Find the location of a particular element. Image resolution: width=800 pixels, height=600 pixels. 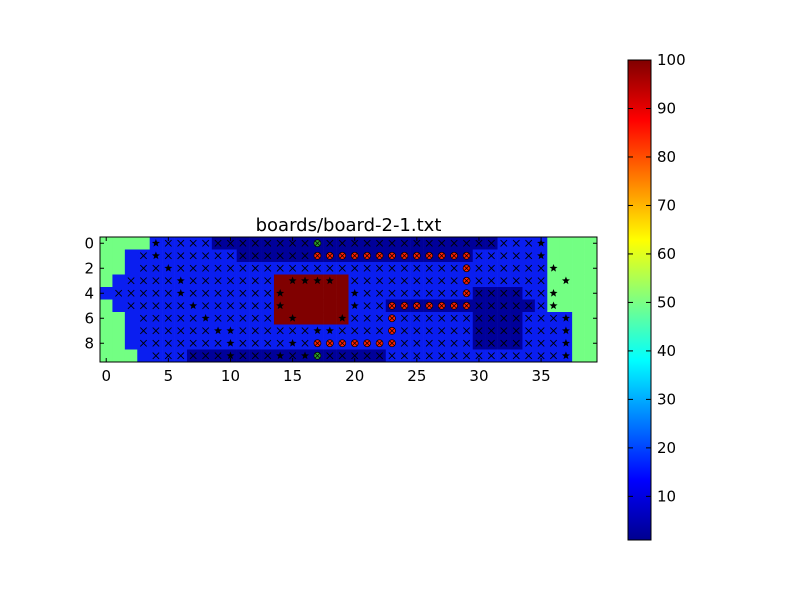

y-axis: 0 2 4 6 8 is located at coordinates (340, 293).